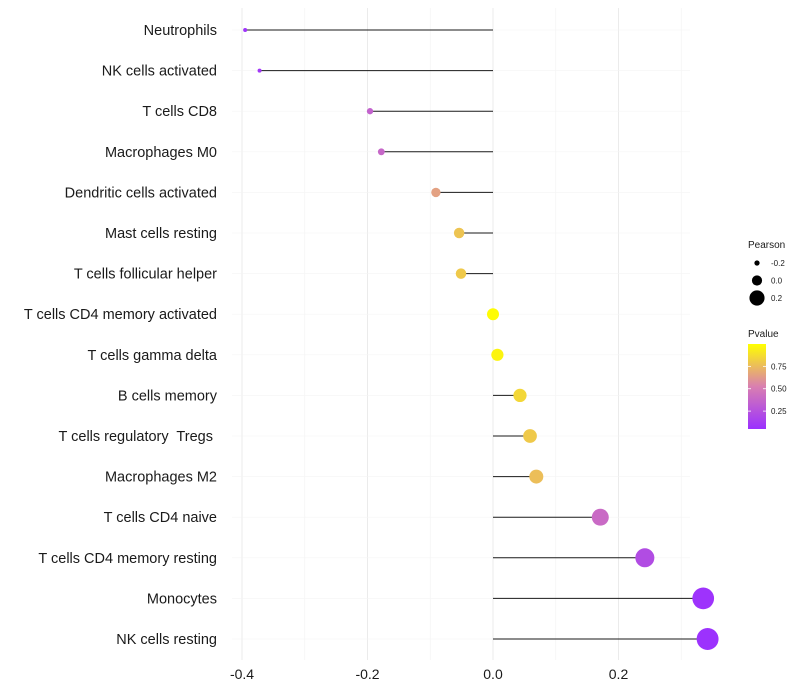 The height and width of the screenshot is (700, 800). What do you see at coordinates (145, 275) in the screenshot?
I see `category-label: T cells follicular helper` at bounding box center [145, 275].